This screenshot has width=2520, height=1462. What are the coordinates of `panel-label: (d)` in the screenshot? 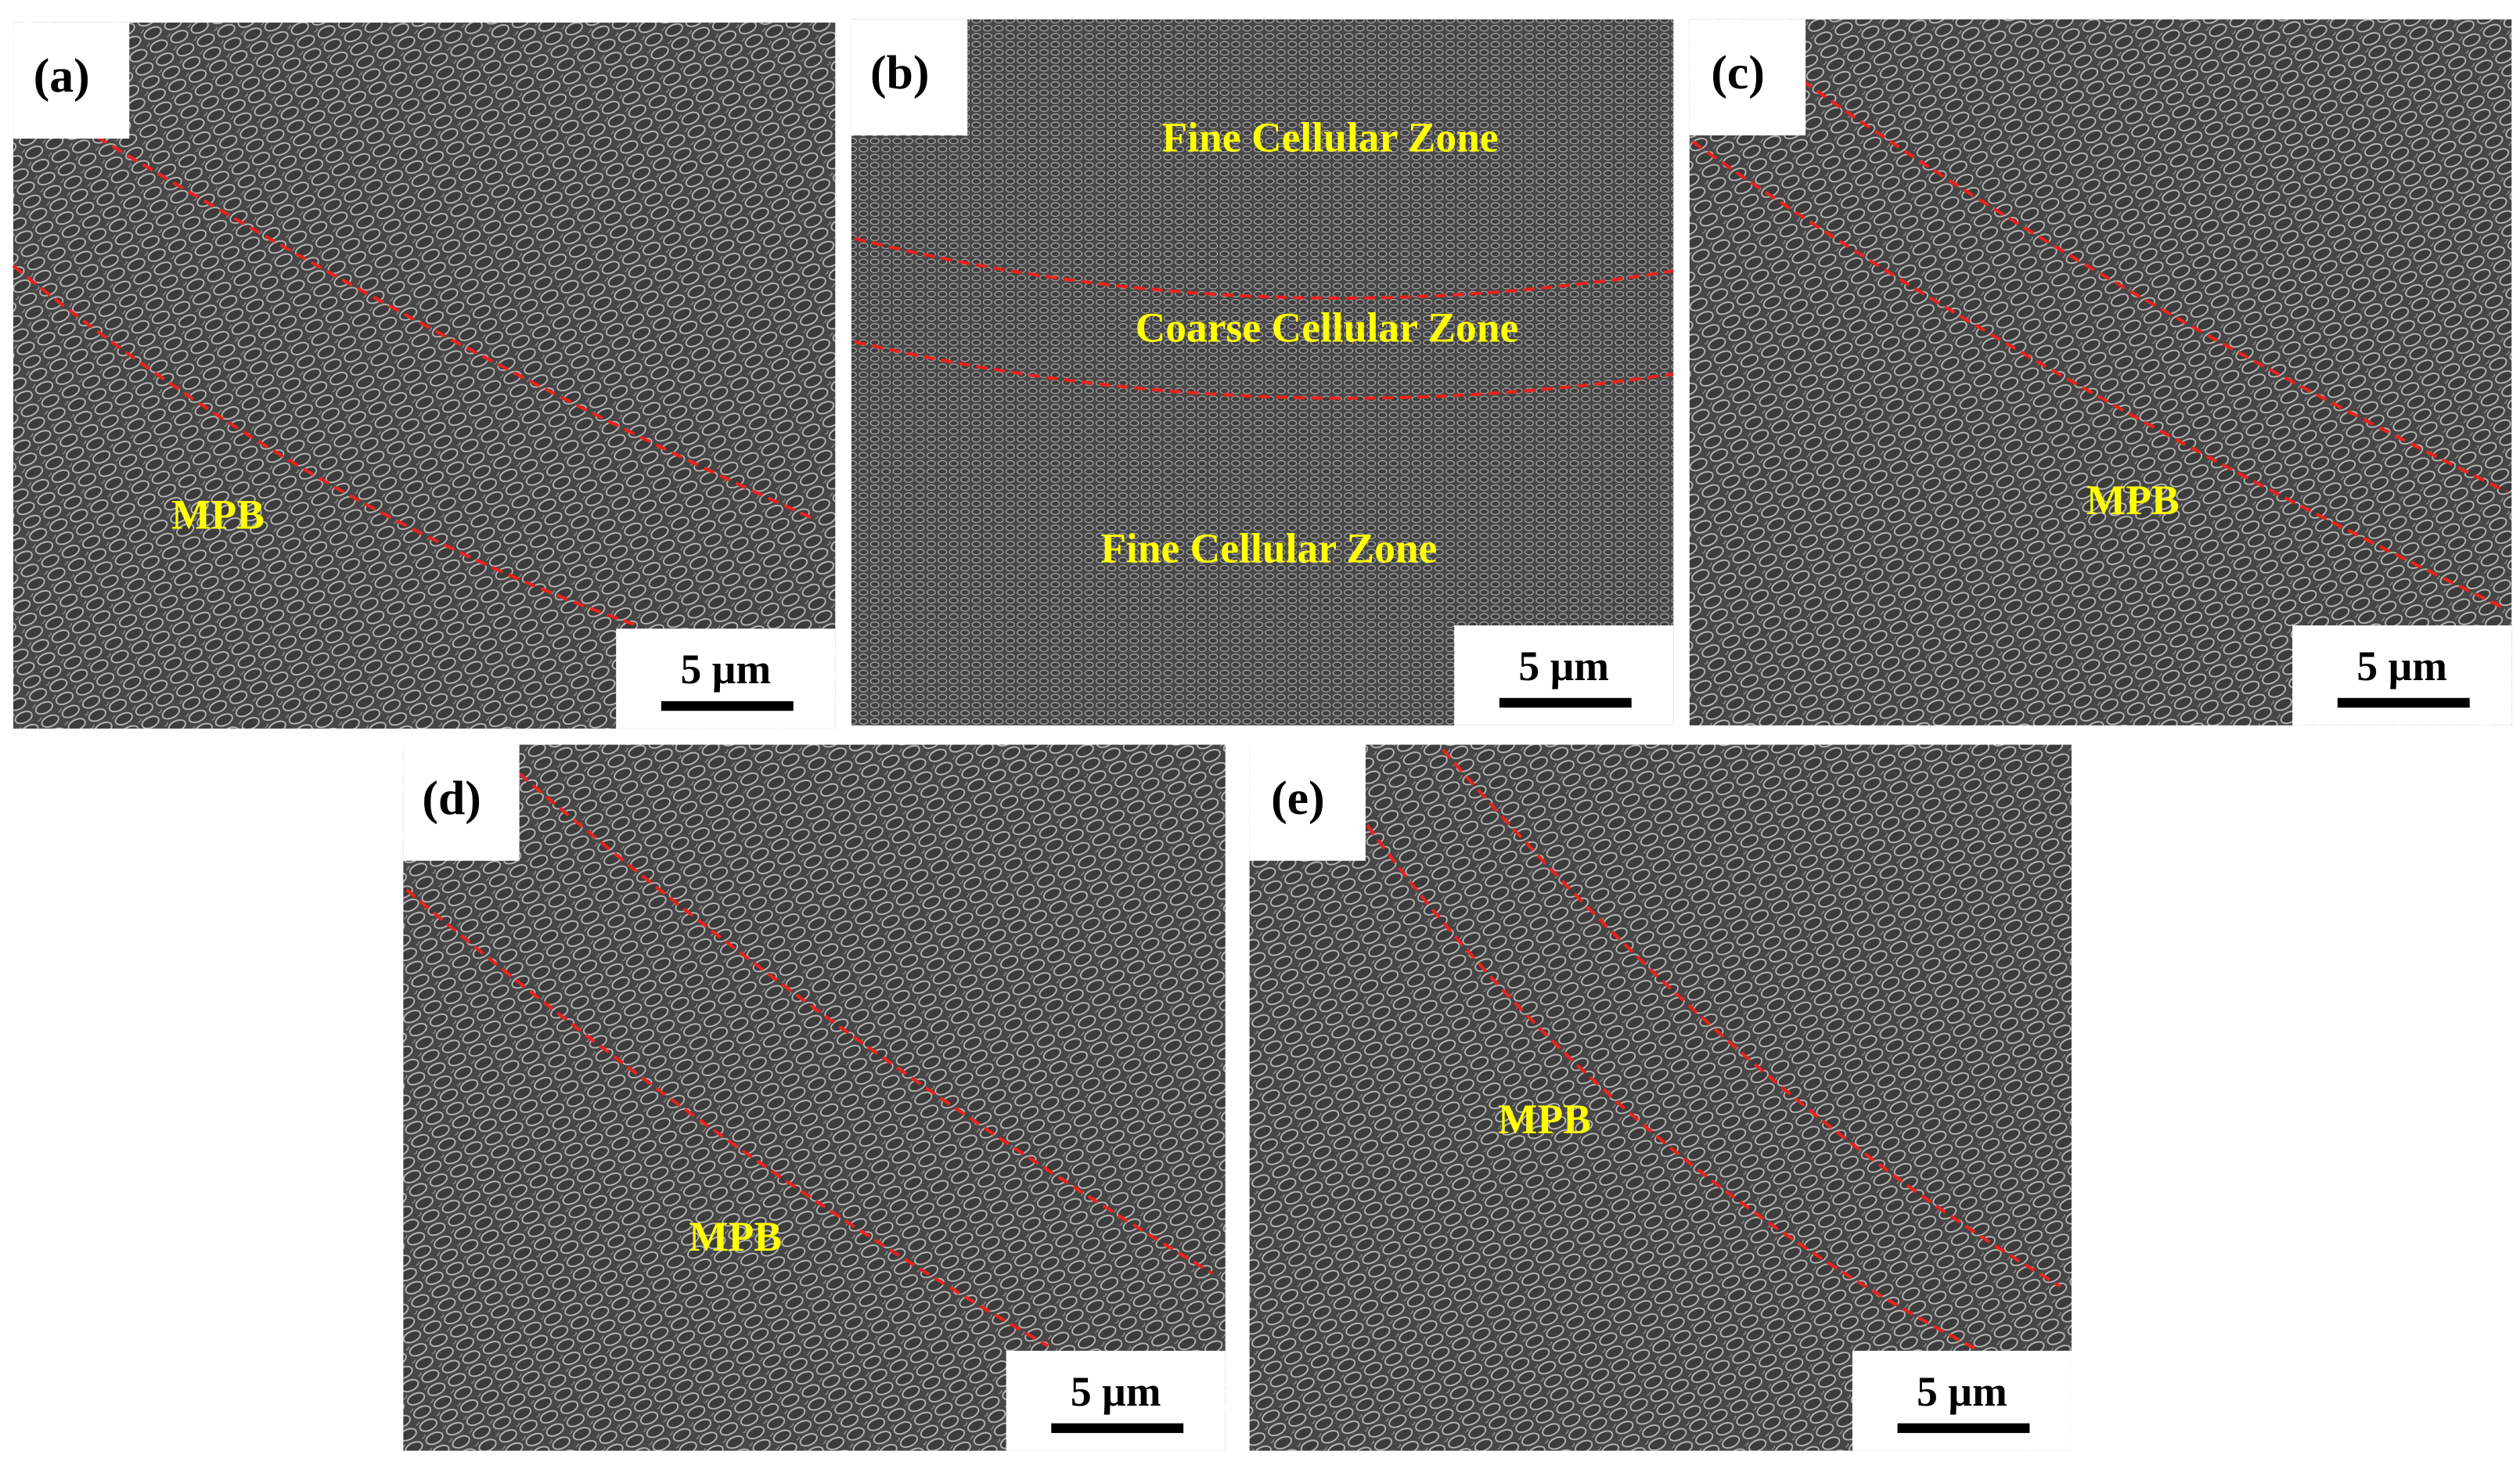 It's located at (451, 798).